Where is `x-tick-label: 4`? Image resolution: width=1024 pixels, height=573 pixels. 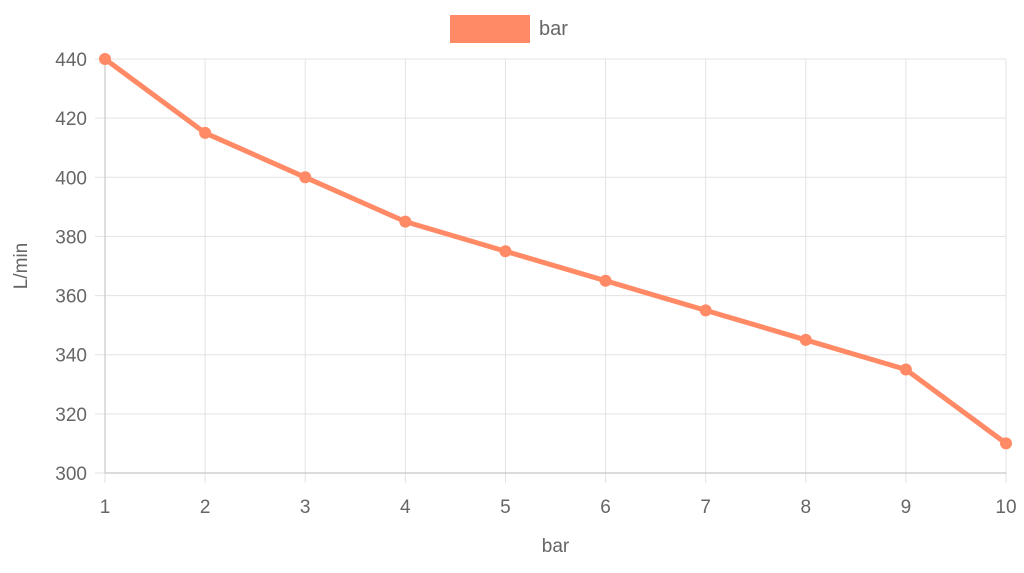 x-tick-label: 4 is located at coordinates (405, 507).